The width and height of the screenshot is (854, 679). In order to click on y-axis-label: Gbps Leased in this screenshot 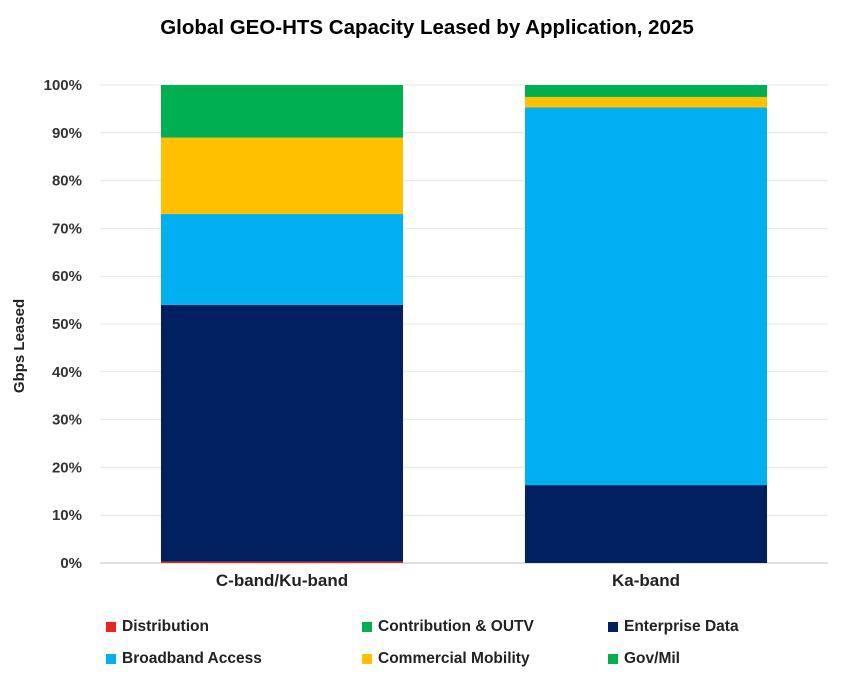, I will do `click(19, 346)`.